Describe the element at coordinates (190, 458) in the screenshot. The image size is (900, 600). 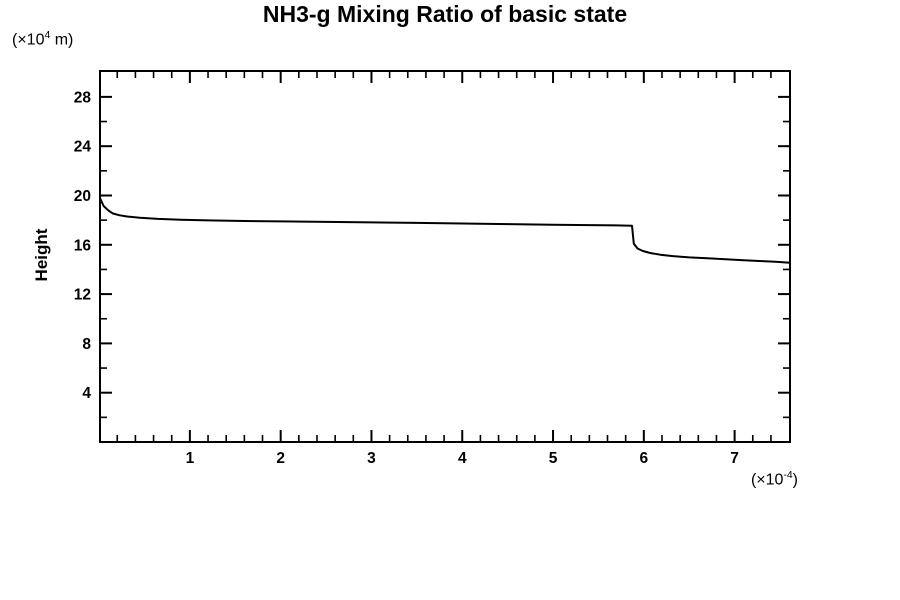
I see `x-tick-label: 1` at that location.